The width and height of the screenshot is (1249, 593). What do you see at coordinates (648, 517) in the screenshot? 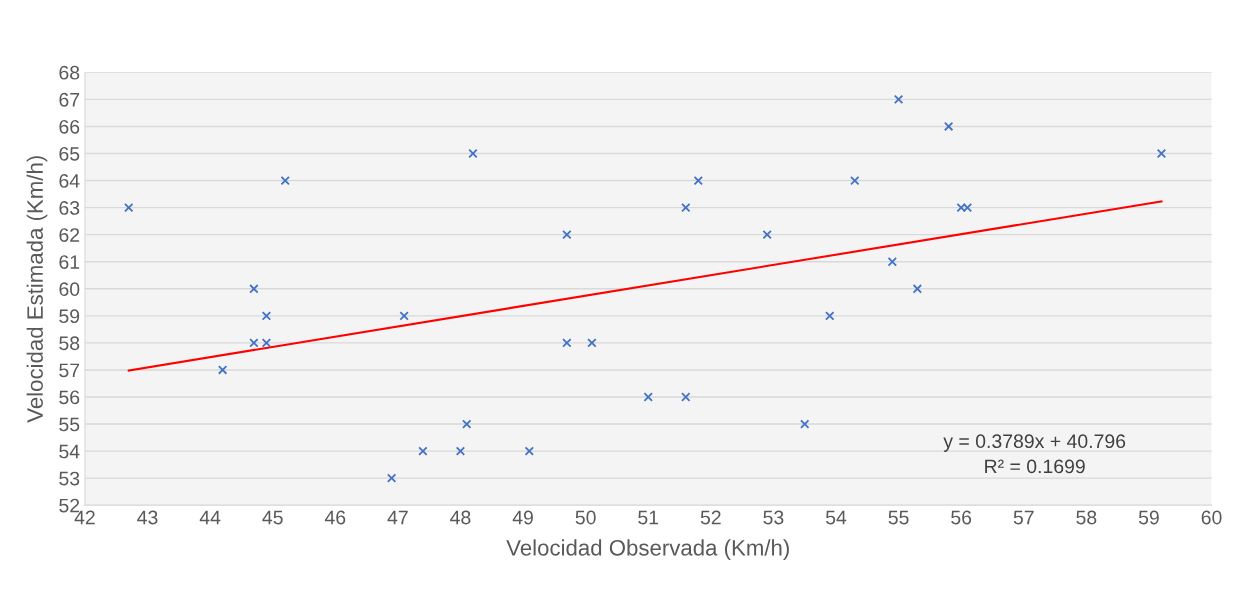
I see `x-tick-label: 51` at bounding box center [648, 517].